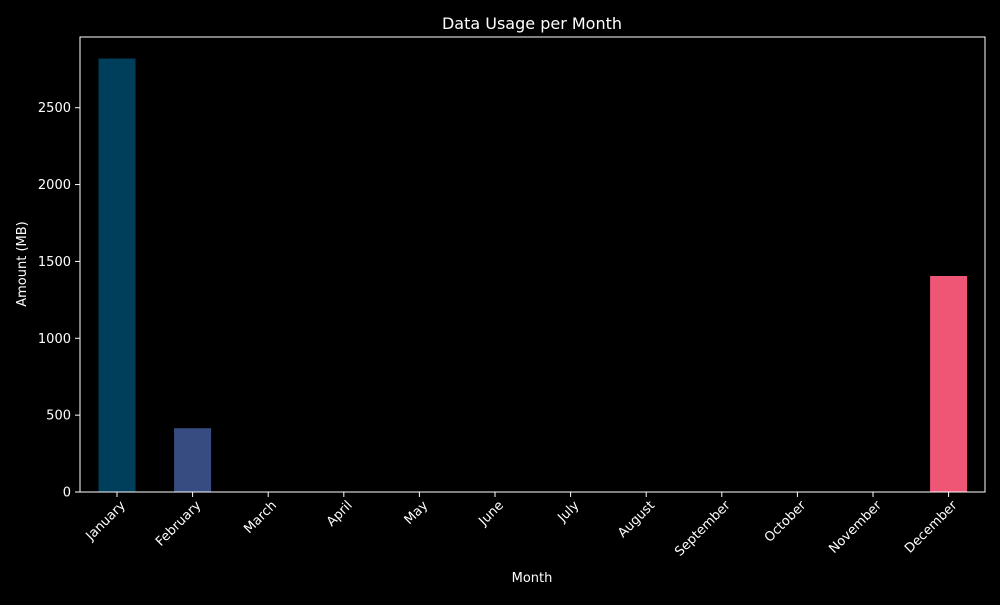 This screenshot has height=605, width=1000. What do you see at coordinates (532, 23) in the screenshot?
I see `chart-title: Data Usage per Month` at bounding box center [532, 23].